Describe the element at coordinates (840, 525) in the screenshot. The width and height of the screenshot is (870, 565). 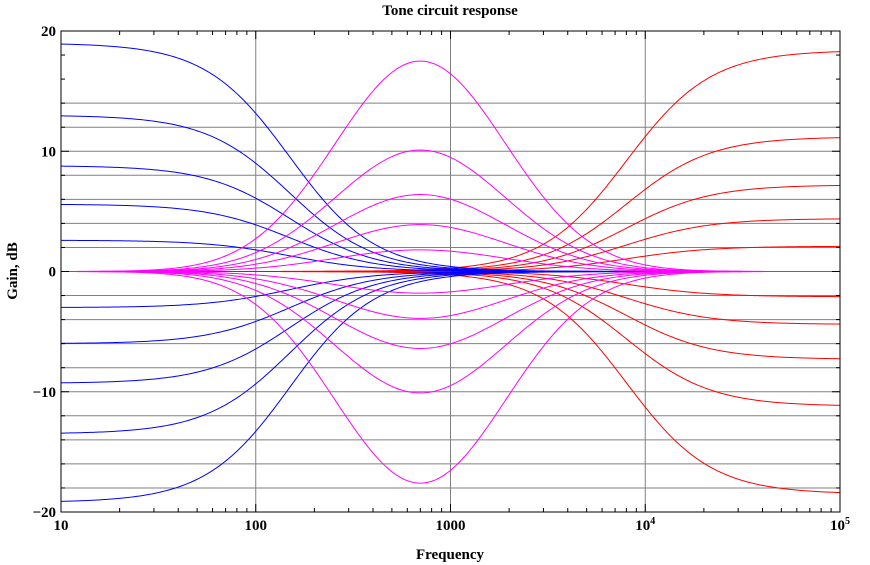
I see `x-tick-label: 10⁵` at that location.